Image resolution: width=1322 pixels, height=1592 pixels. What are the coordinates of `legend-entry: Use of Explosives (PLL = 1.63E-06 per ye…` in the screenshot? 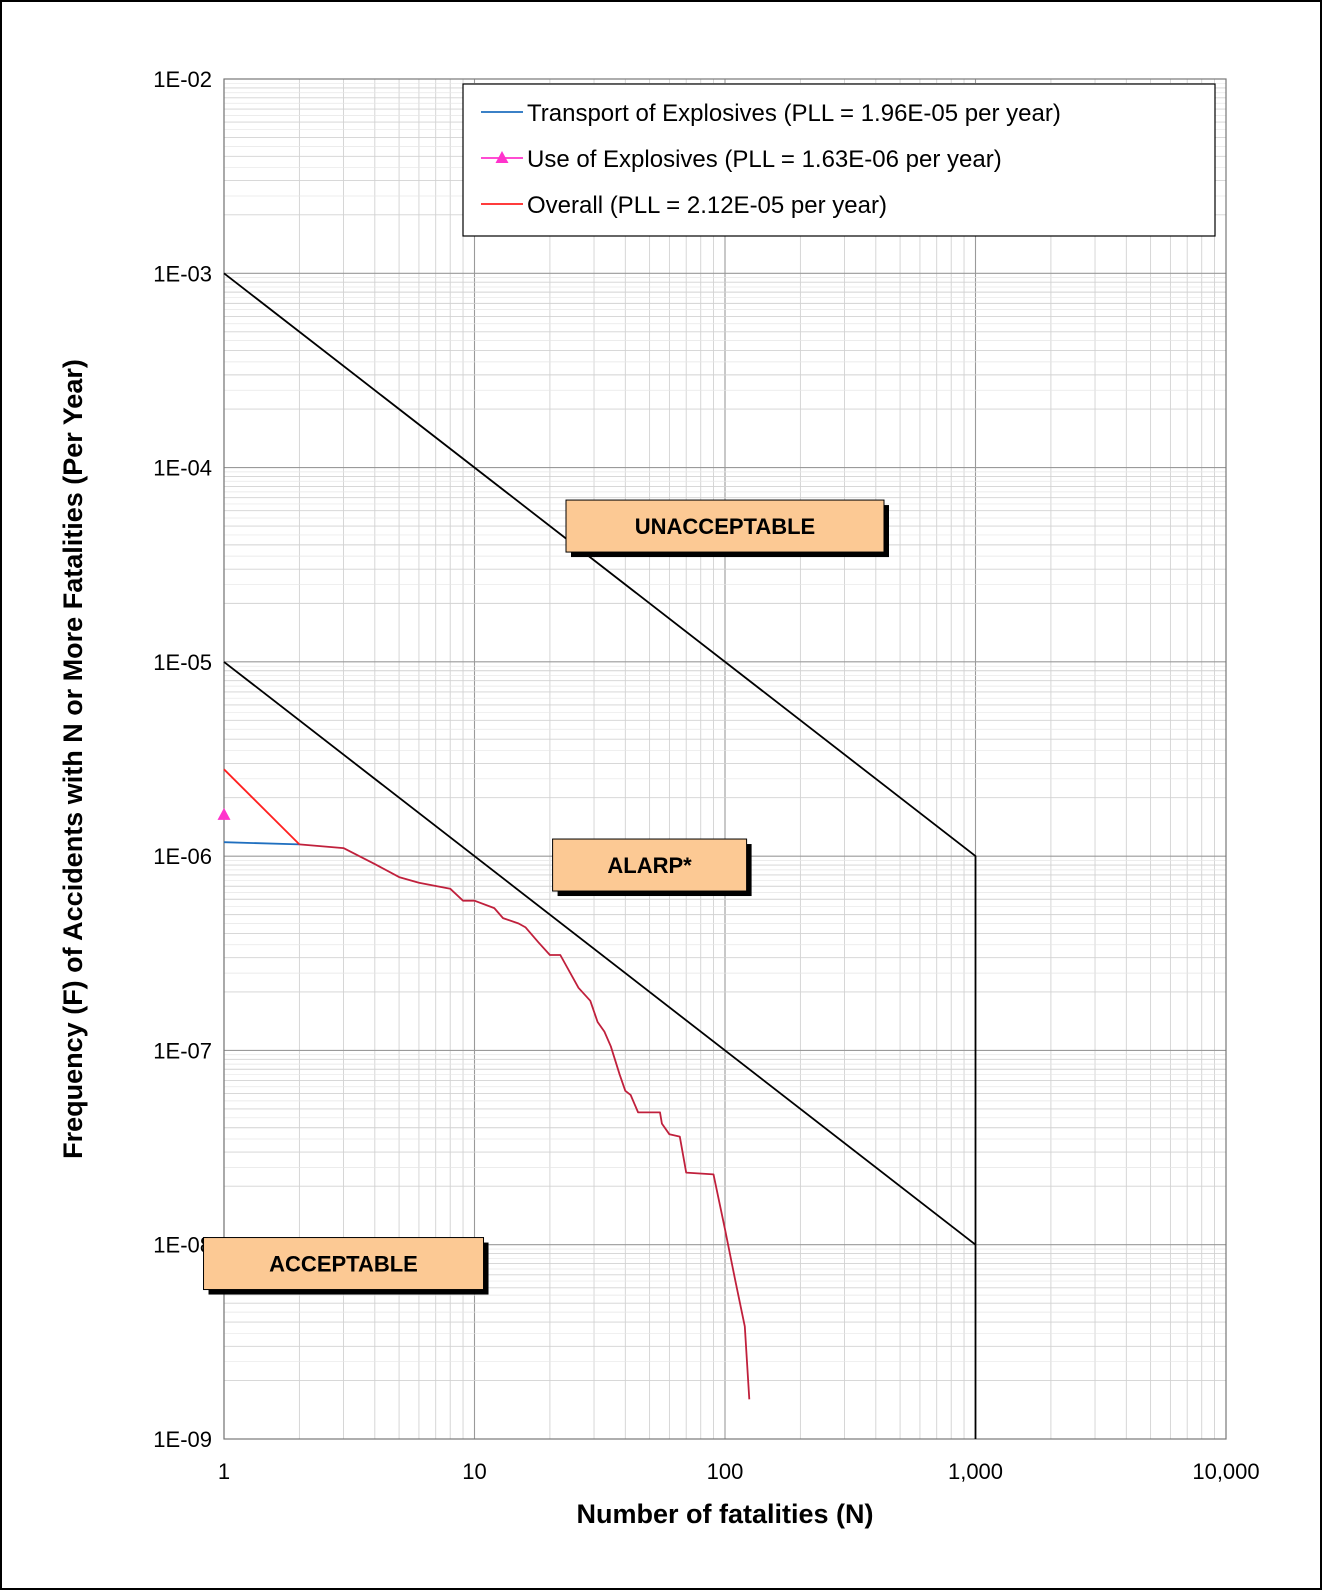 It's located at (741, 159).